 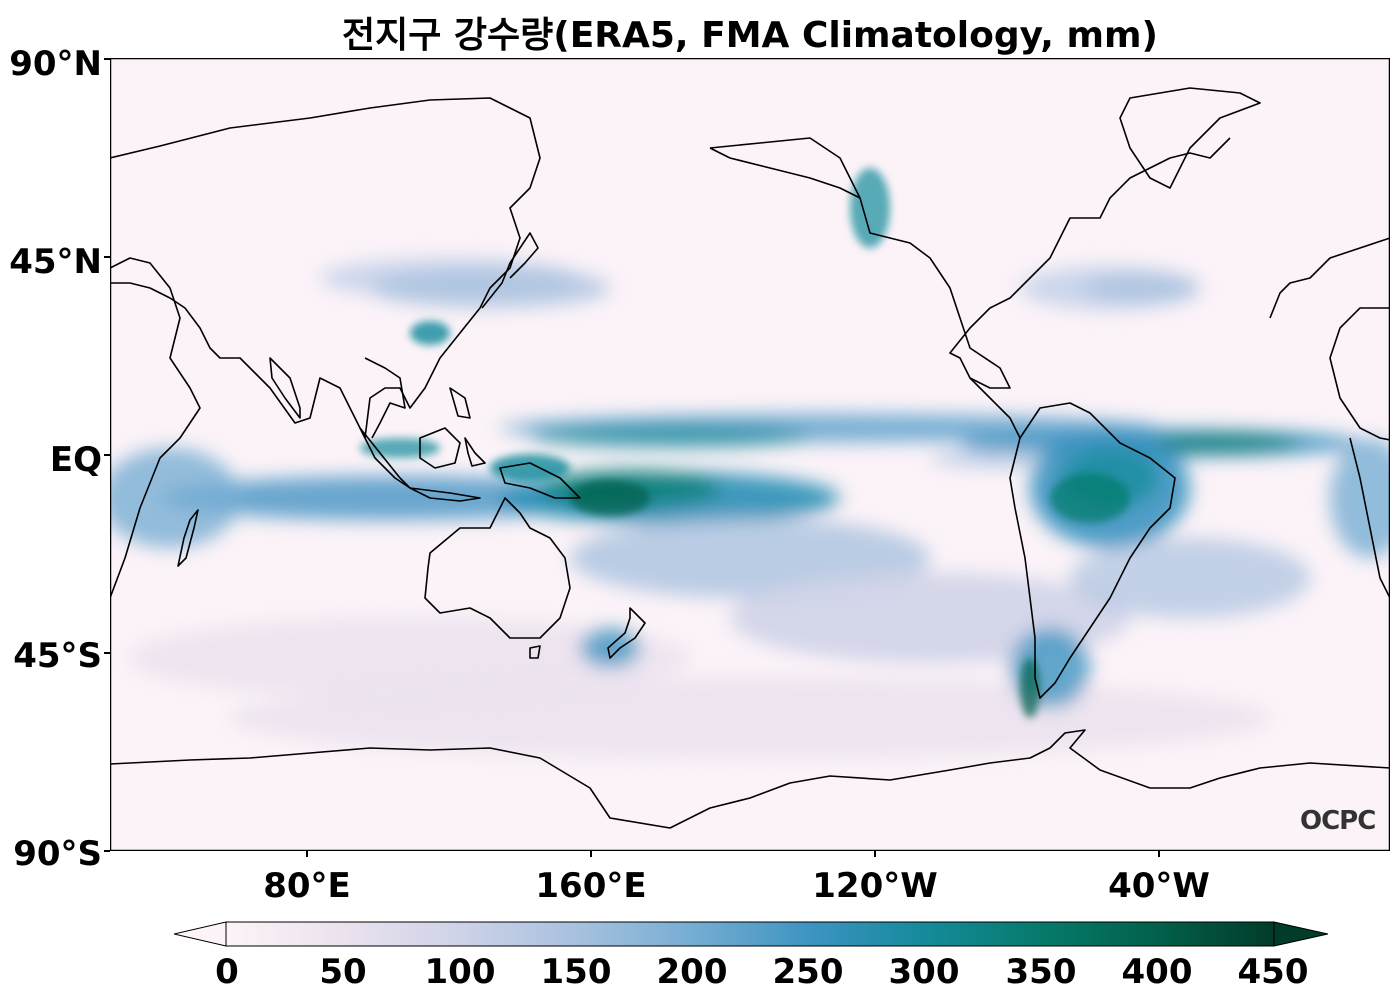 I want to click on coast-central-america, so click(x=995, y=408).